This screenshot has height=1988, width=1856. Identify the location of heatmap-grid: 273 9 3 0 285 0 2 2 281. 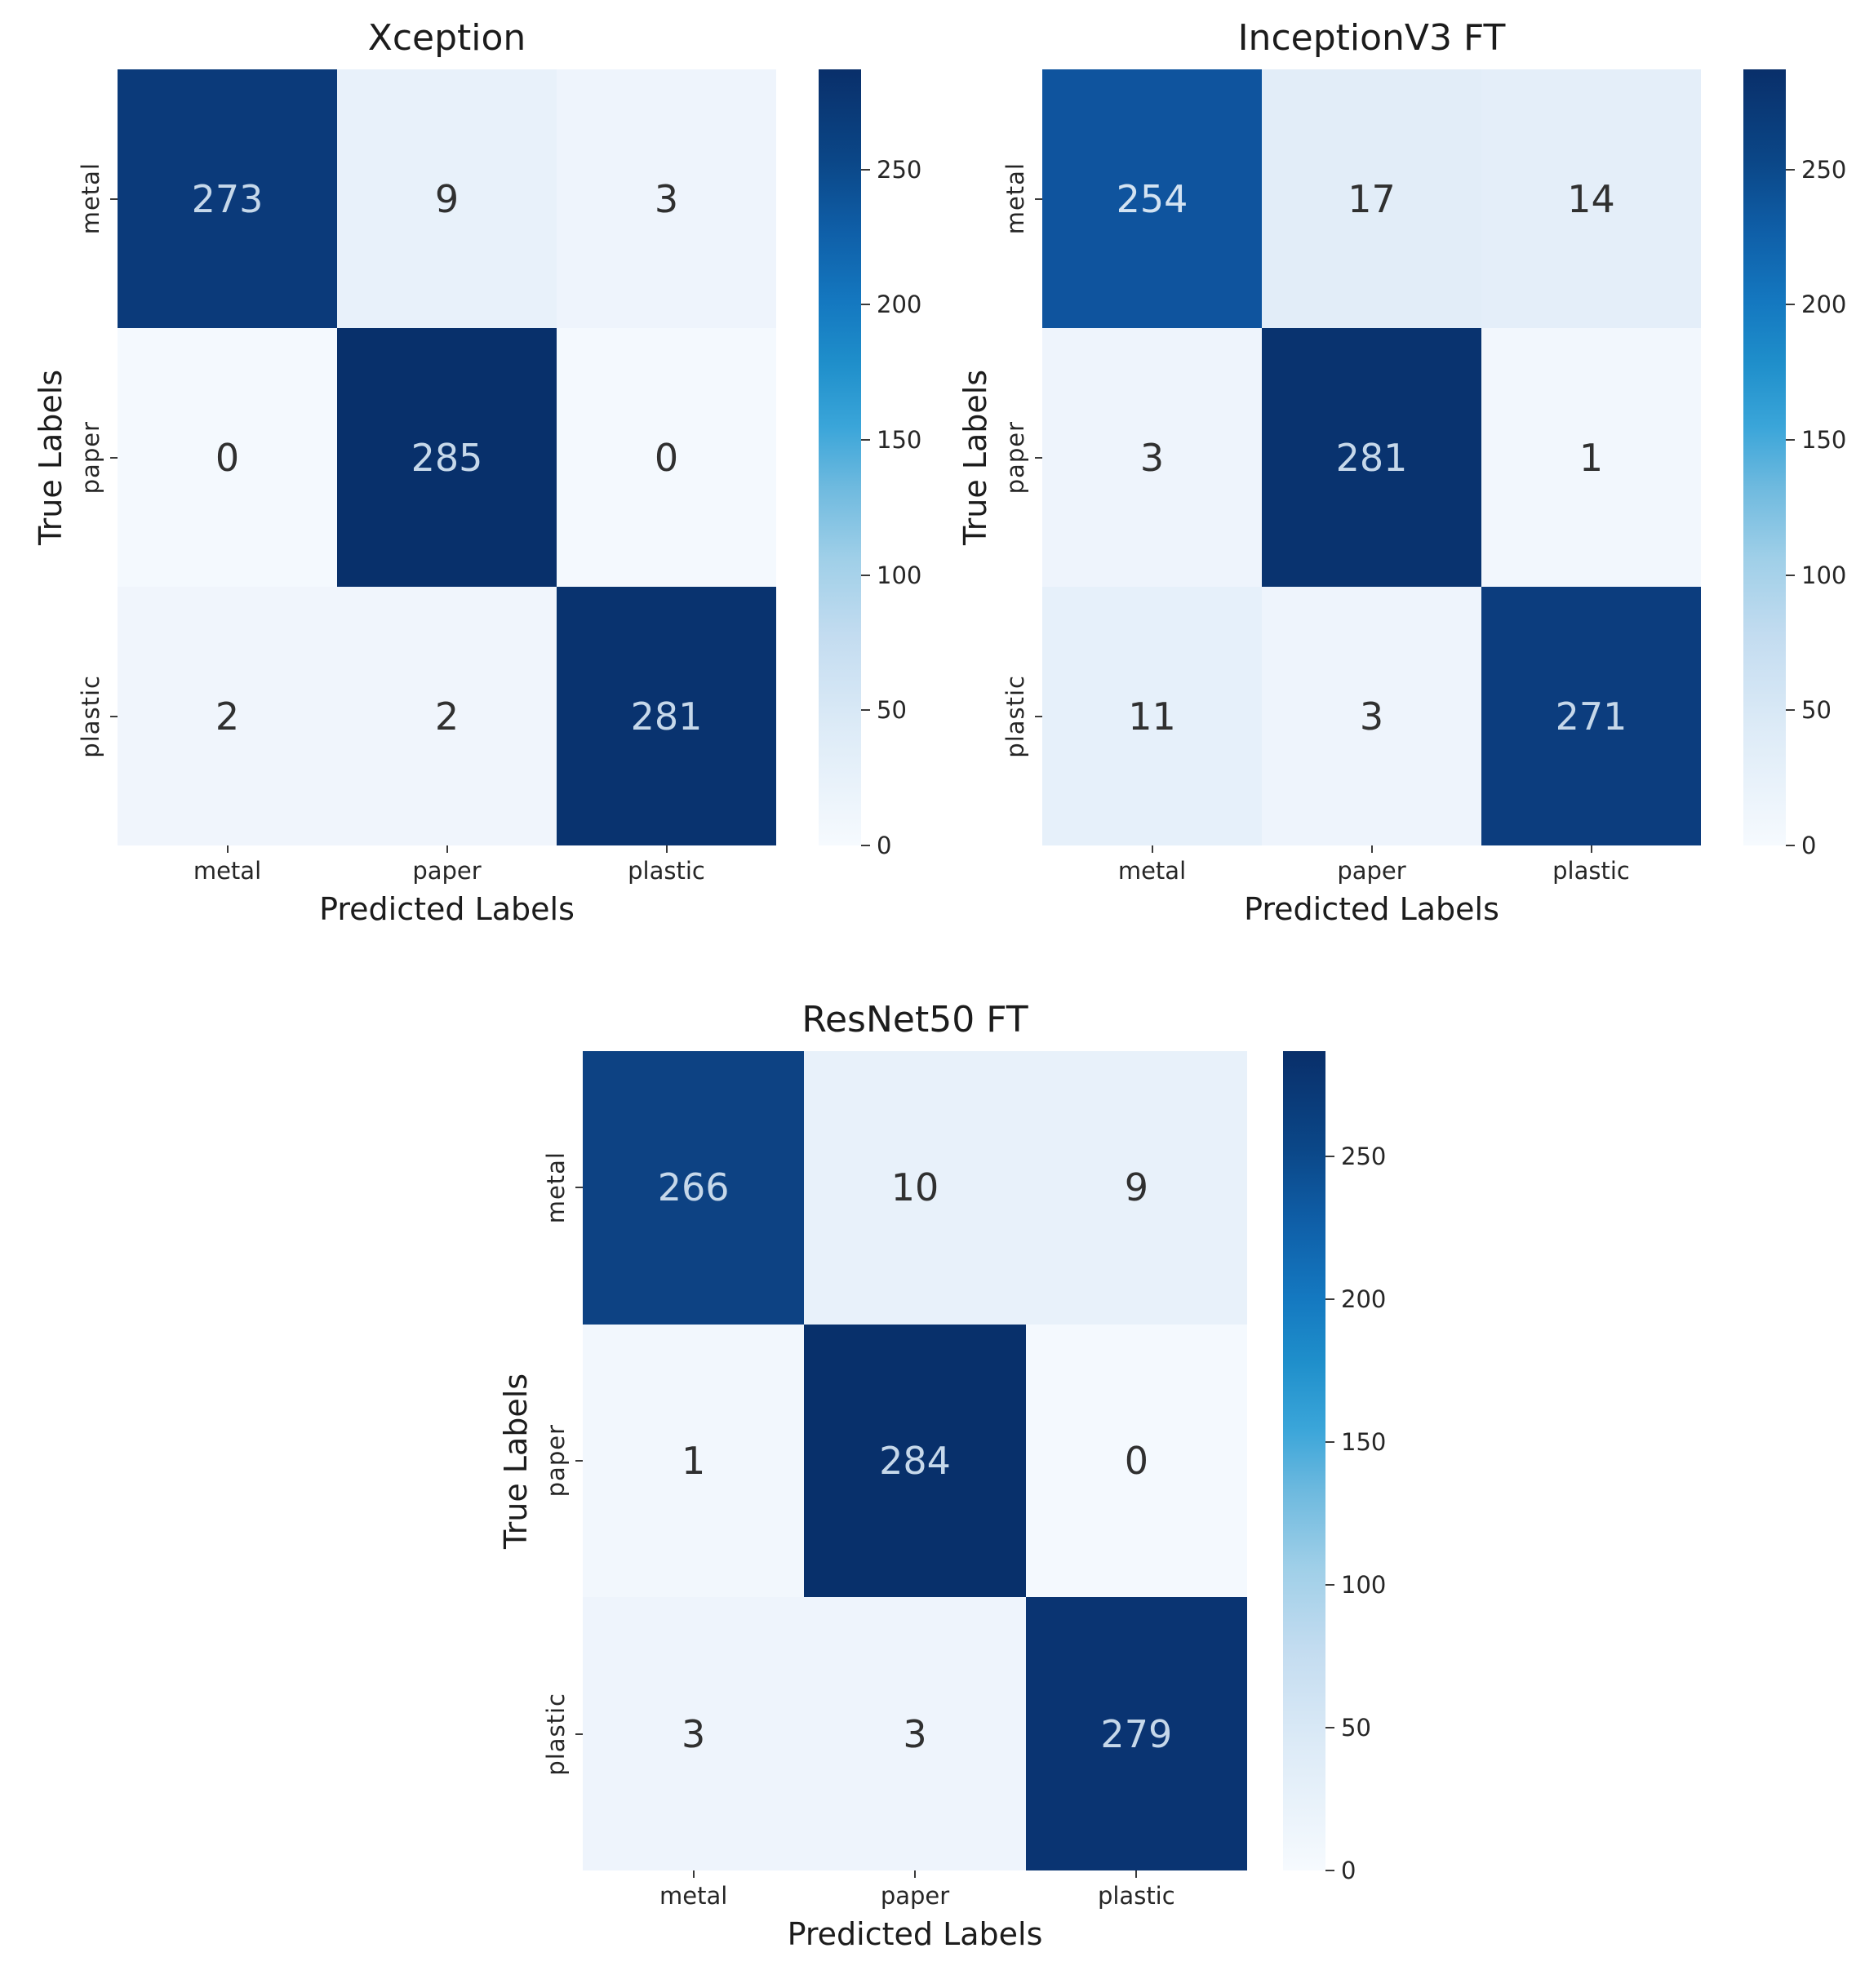
(447, 457).